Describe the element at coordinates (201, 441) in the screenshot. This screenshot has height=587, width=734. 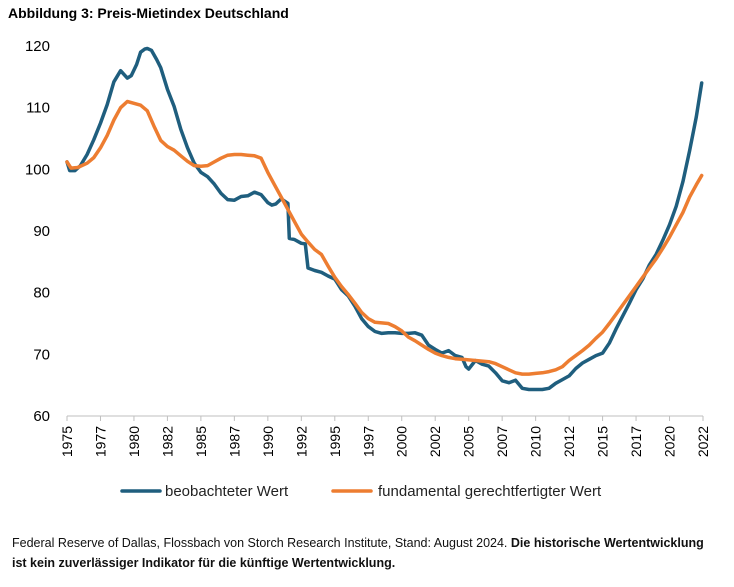
I see `x-tick-label: 1985` at that location.